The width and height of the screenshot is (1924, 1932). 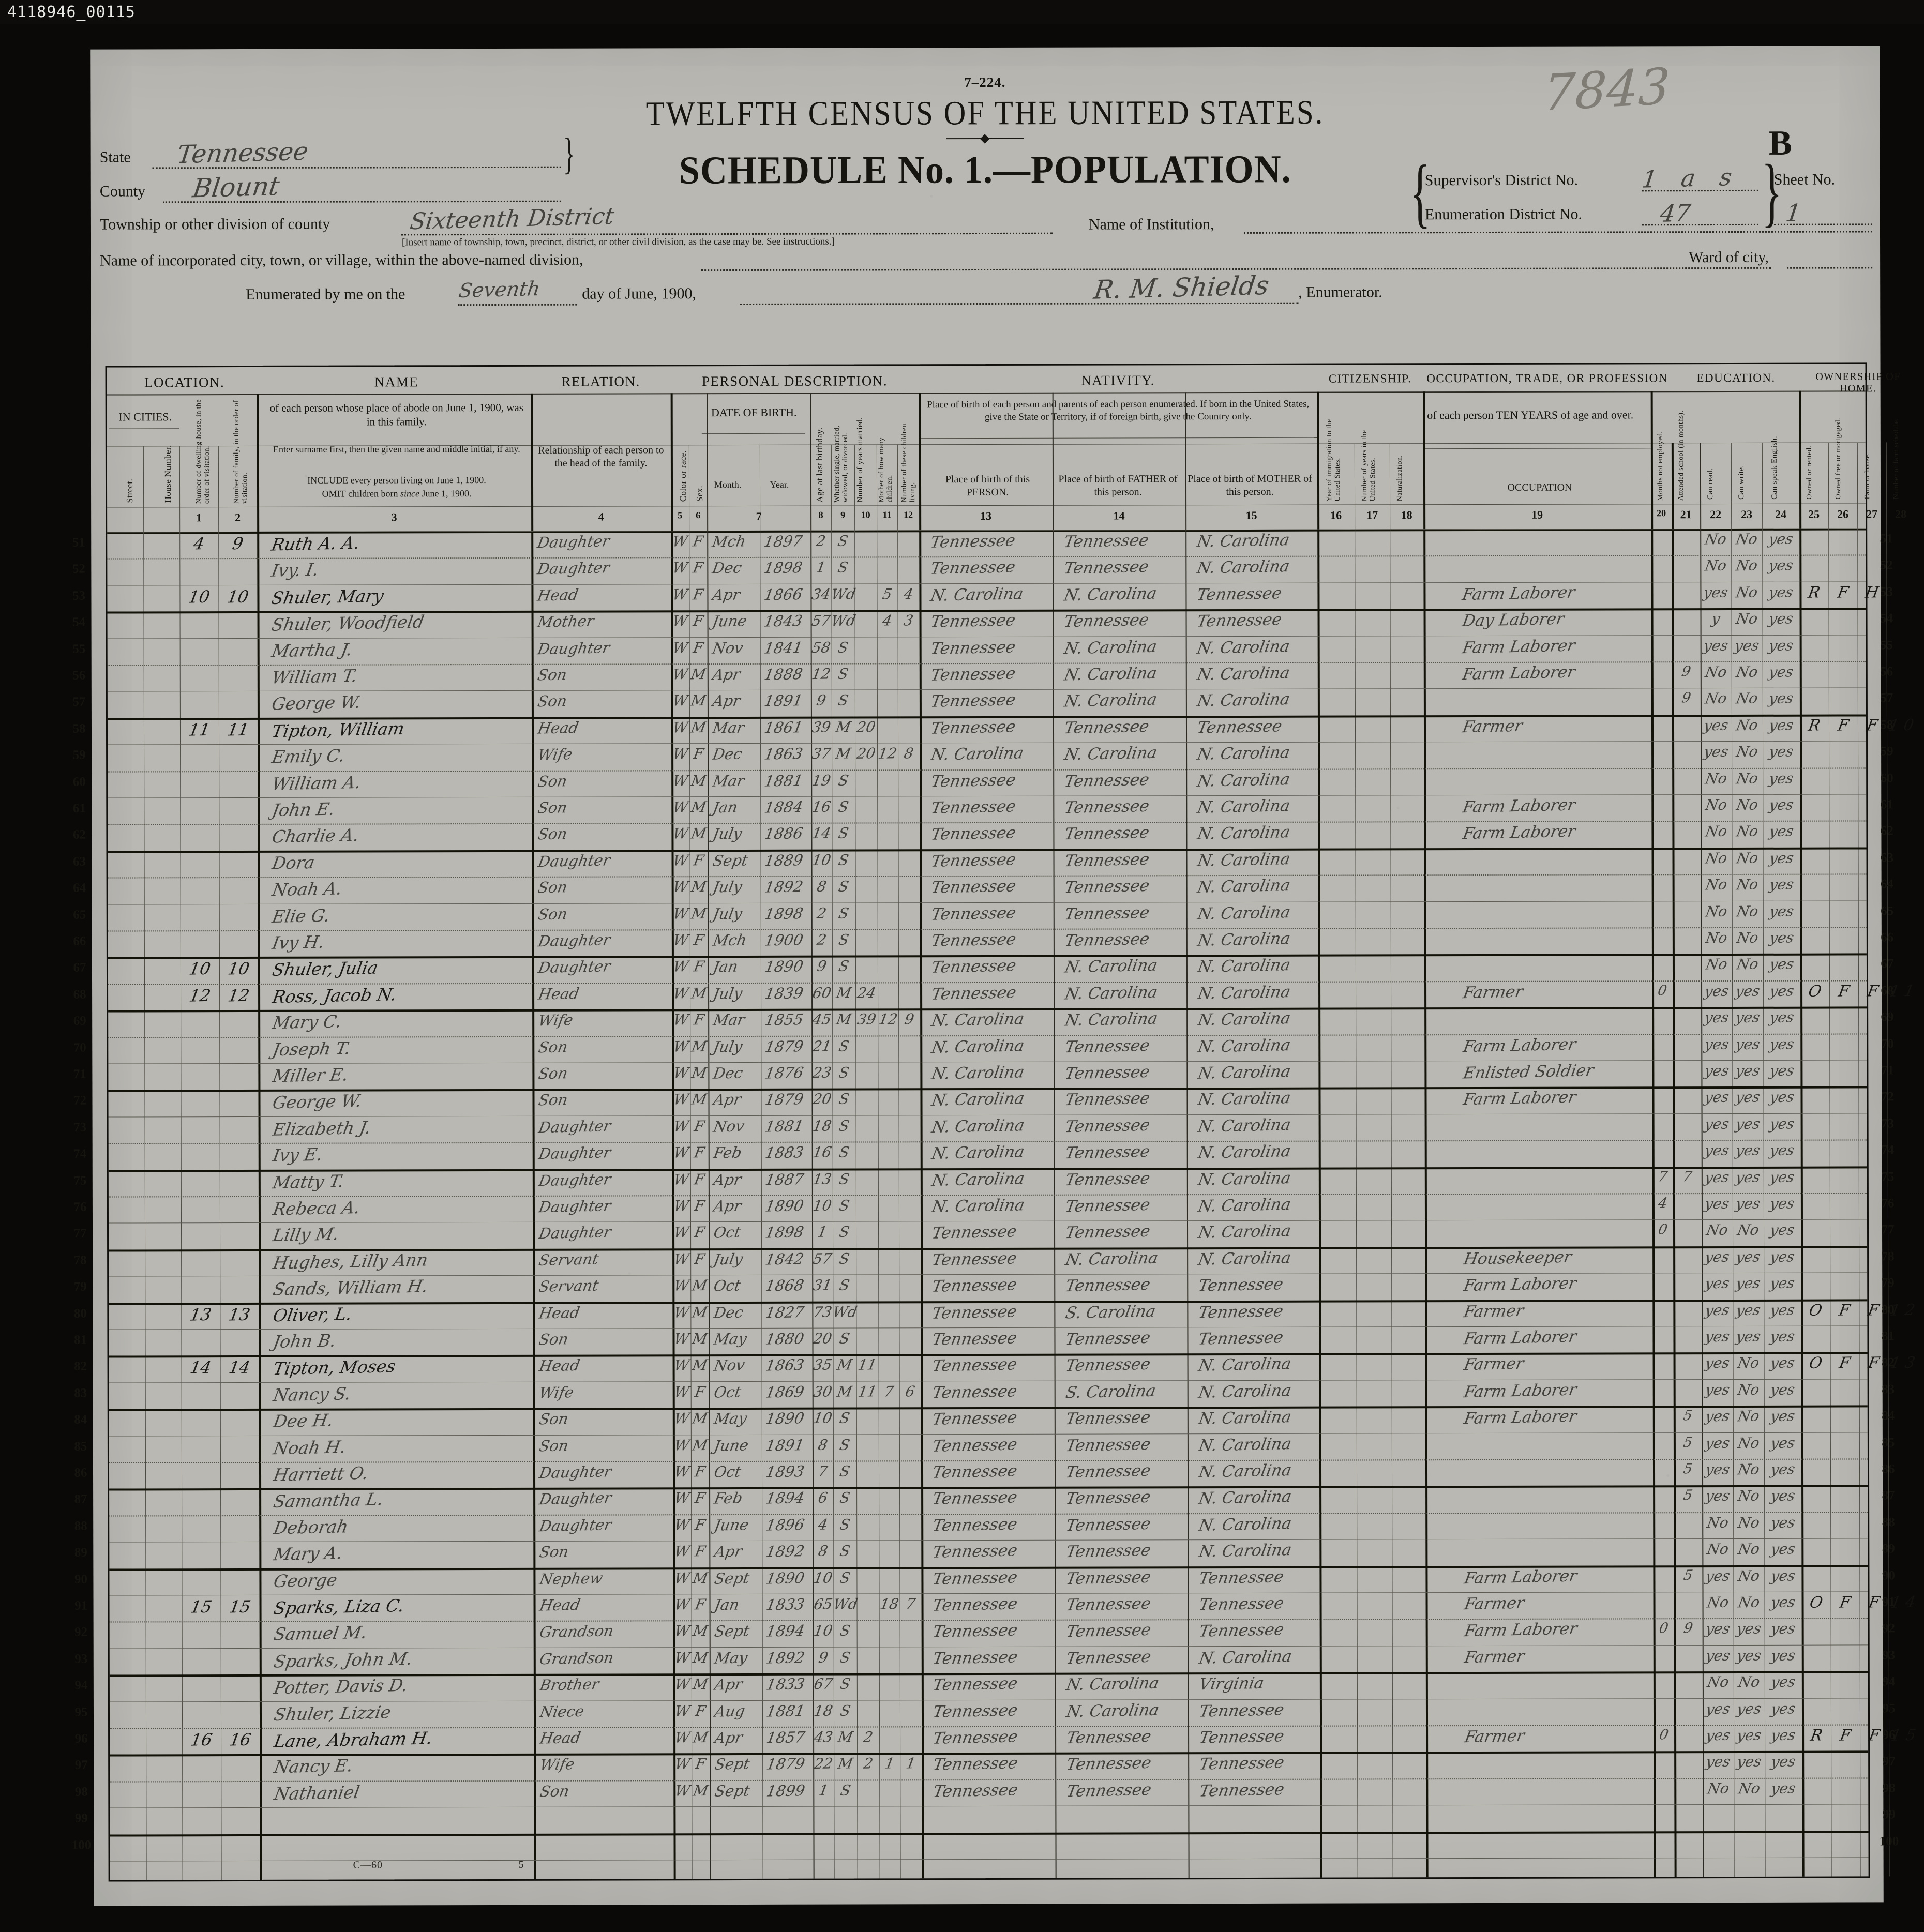 I want to click on occupation-value: Farmer, so click(x=1493, y=993).